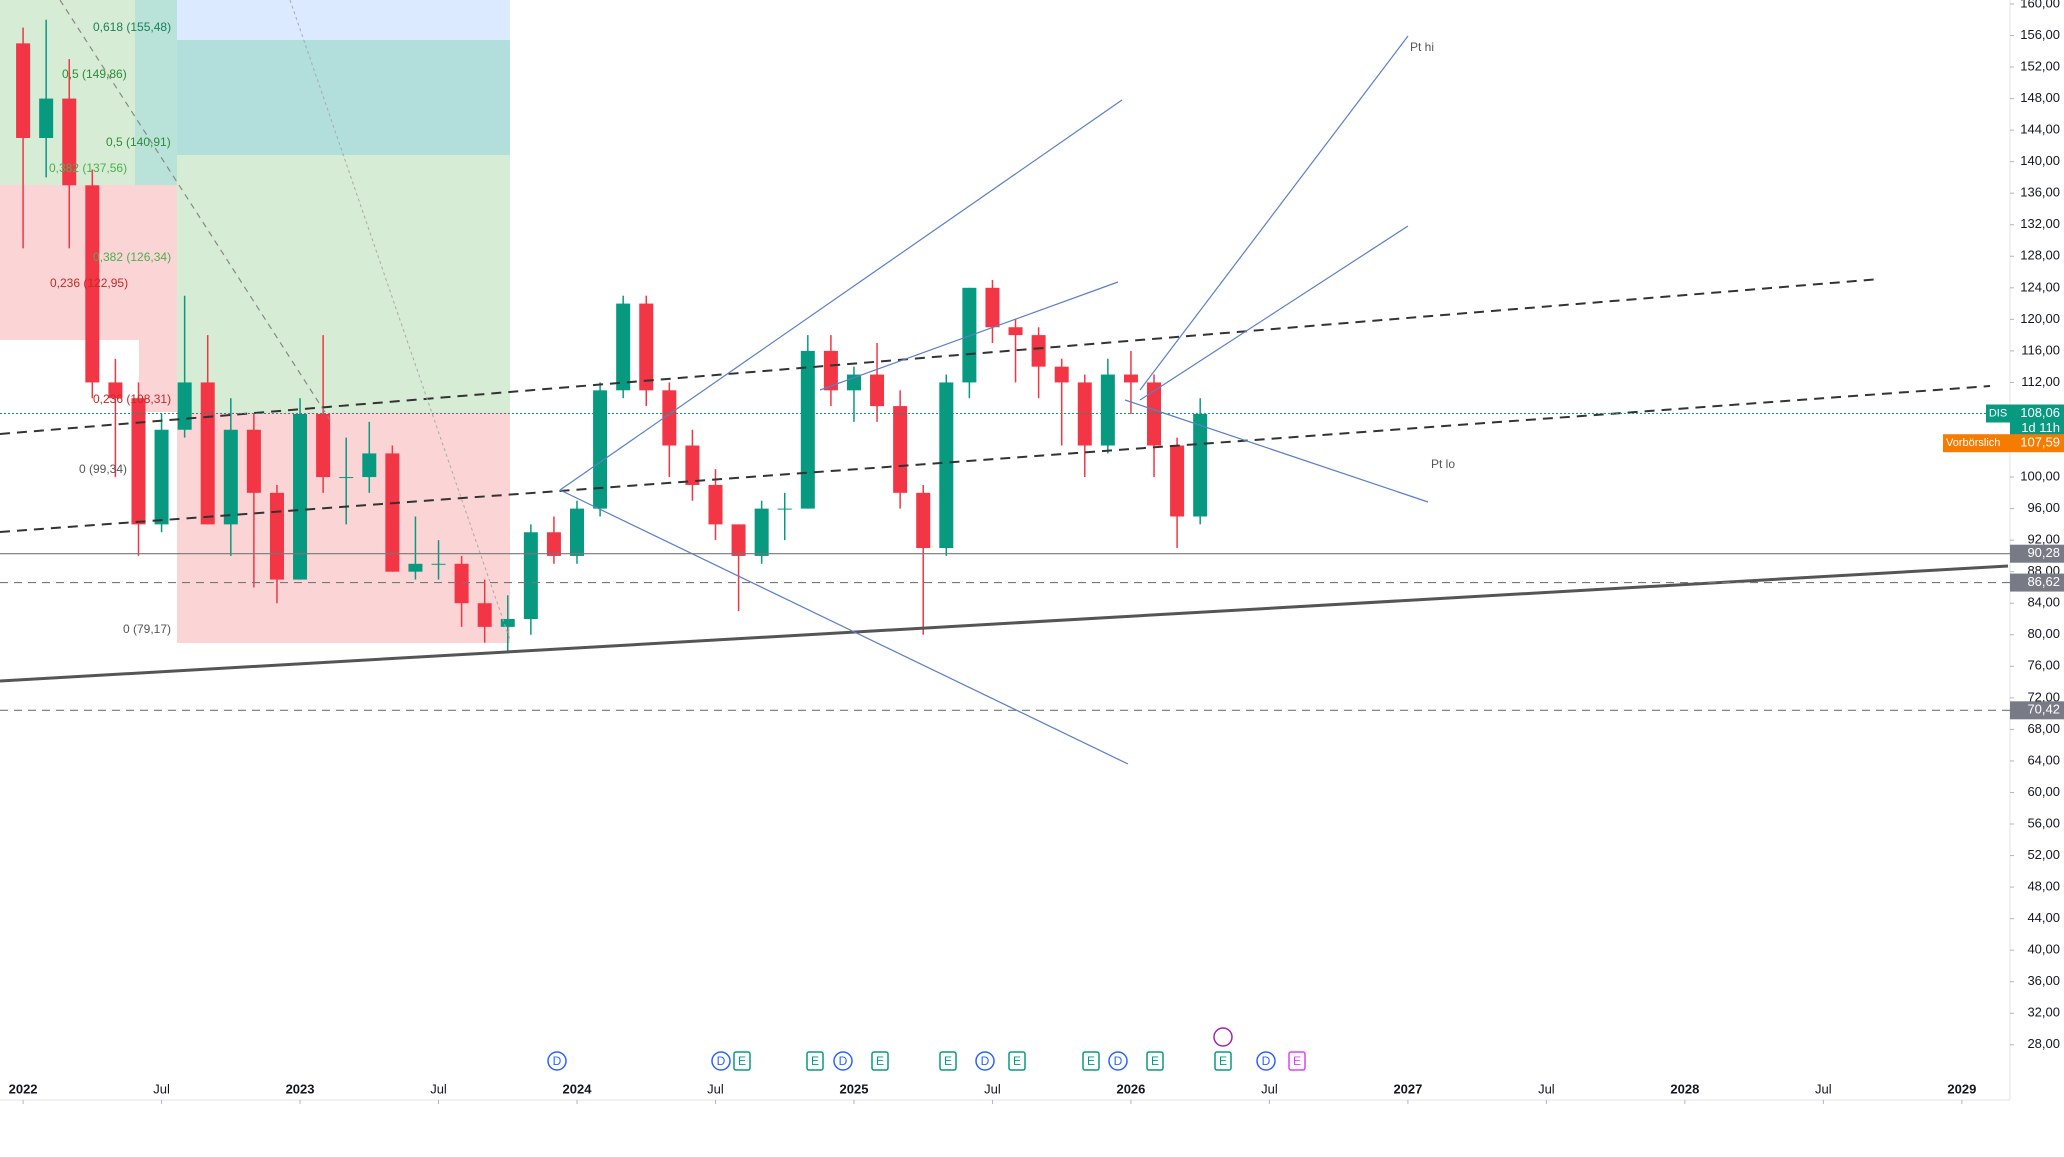 This screenshot has width=2064, height=1157. Describe the element at coordinates (1422, 47) in the screenshot. I see `annotation: Pt hi` at that location.